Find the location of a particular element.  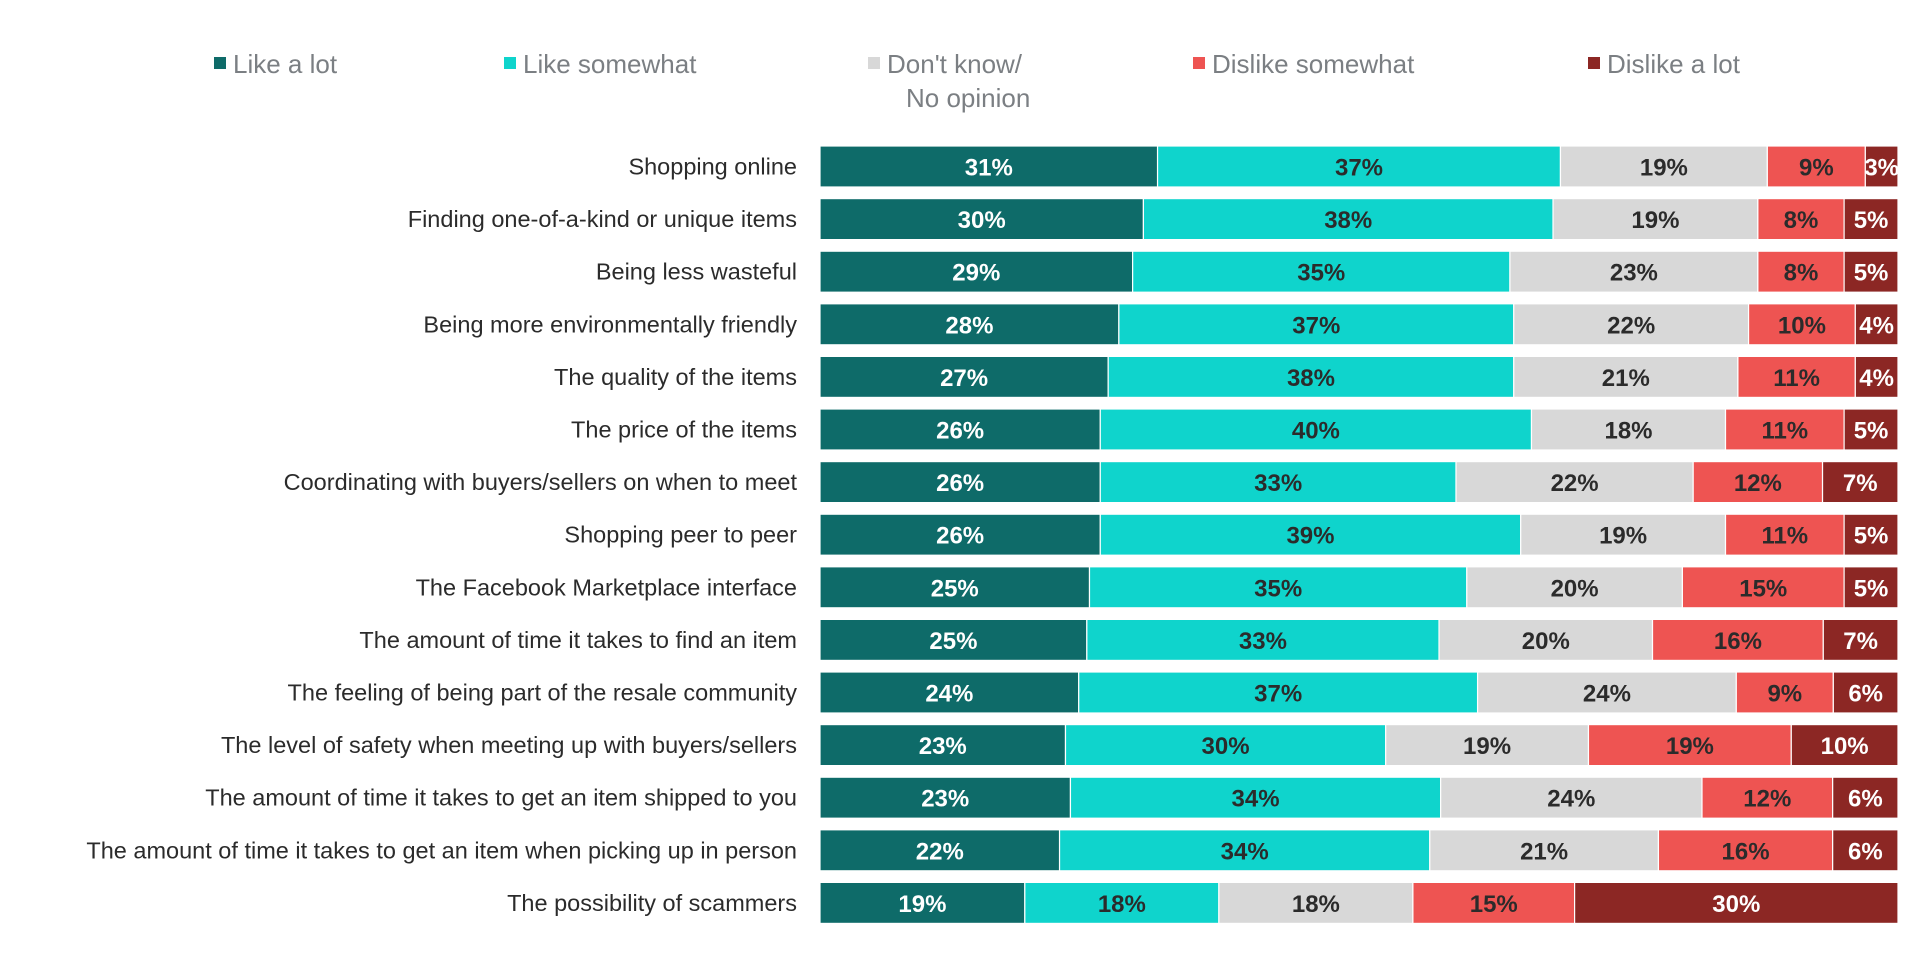

data-label: 3% is located at coordinates (1881, 168).